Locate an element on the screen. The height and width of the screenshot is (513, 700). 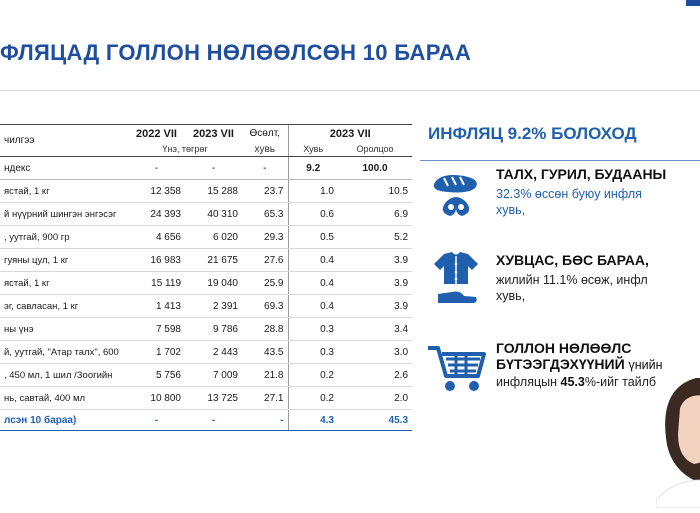
subheader-price: Үнэ, төгрөг is located at coordinates (185, 149).